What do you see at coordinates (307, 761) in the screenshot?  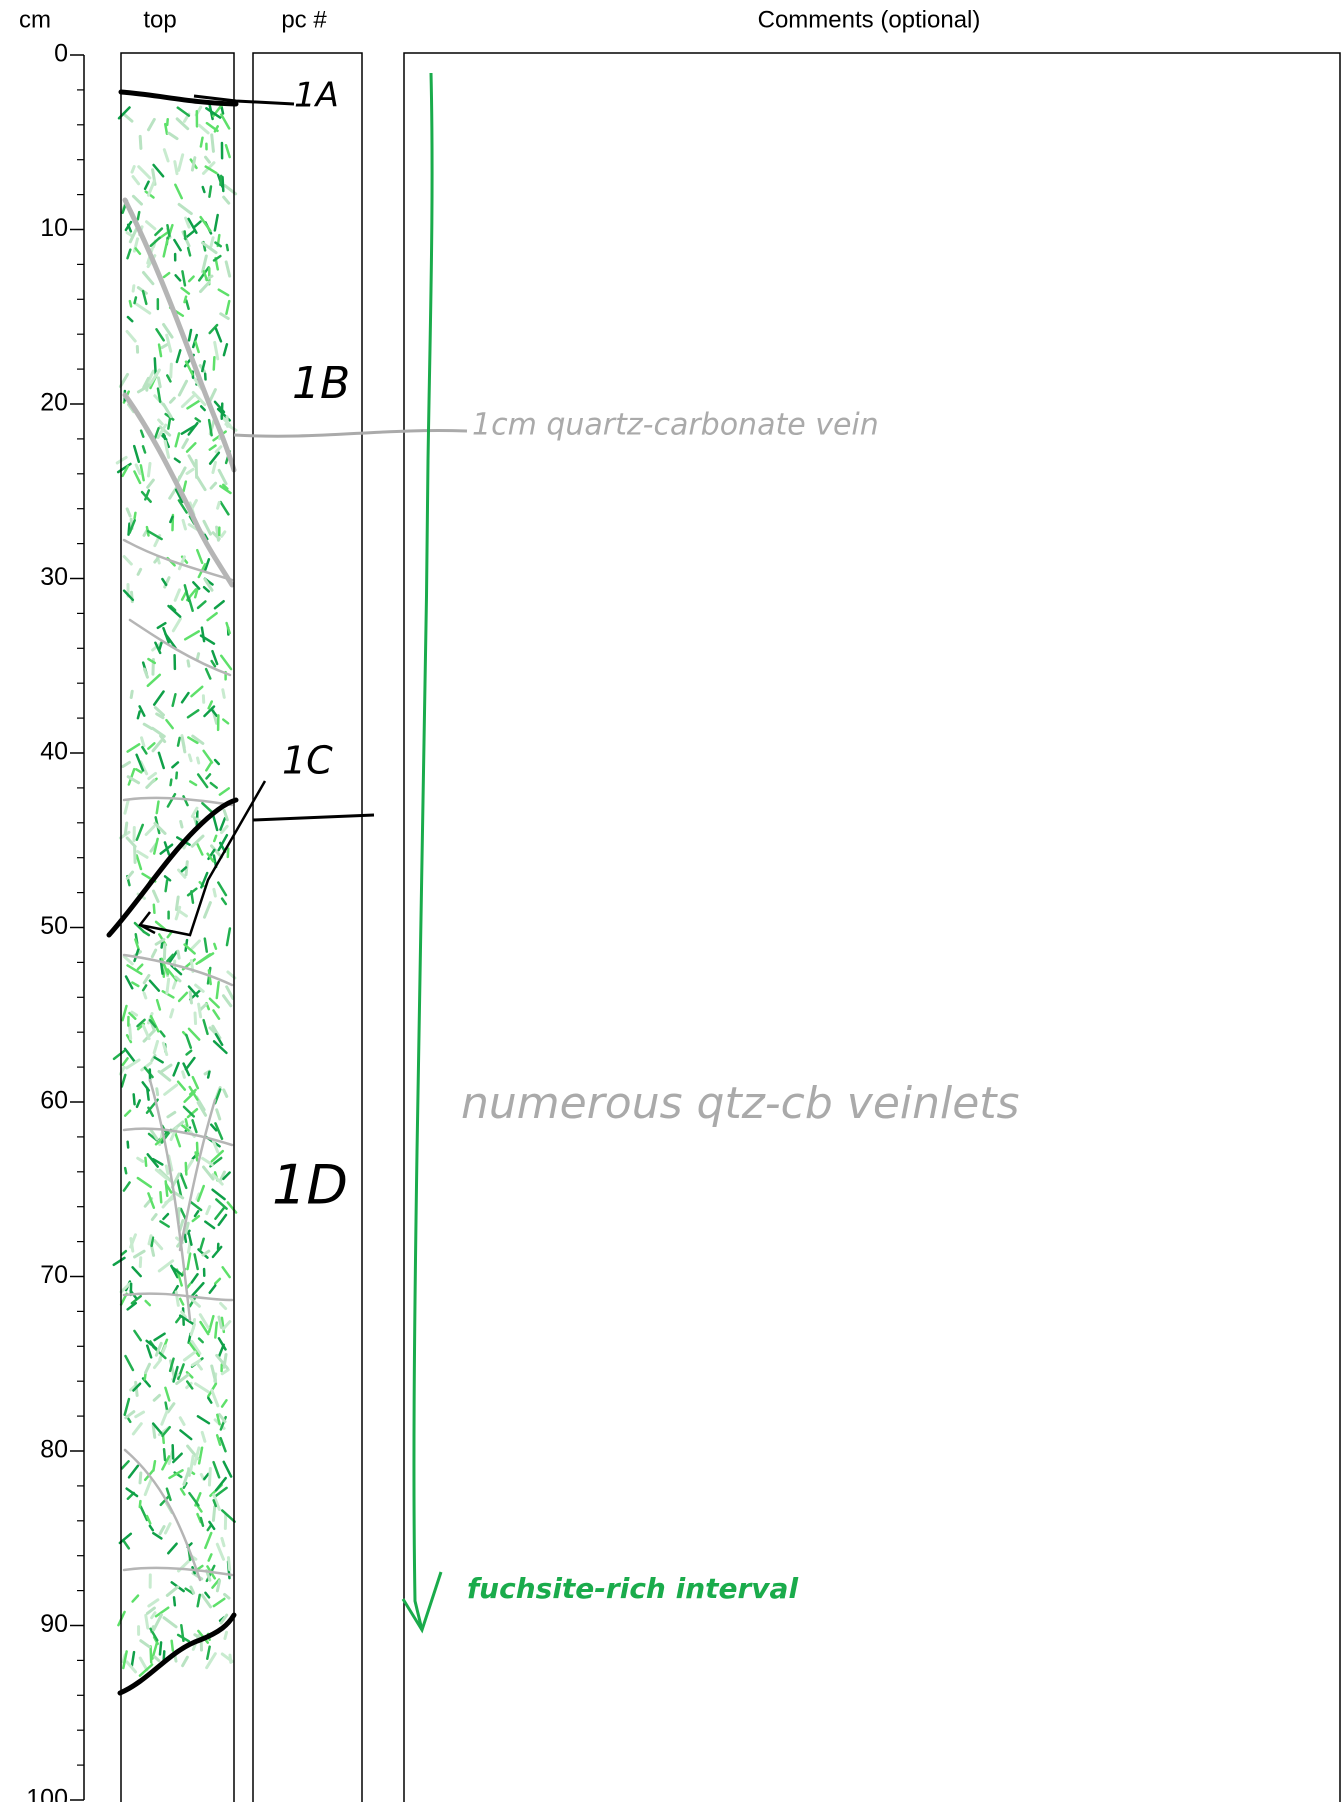 I see `piece-label: 1C` at bounding box center [307, 761].